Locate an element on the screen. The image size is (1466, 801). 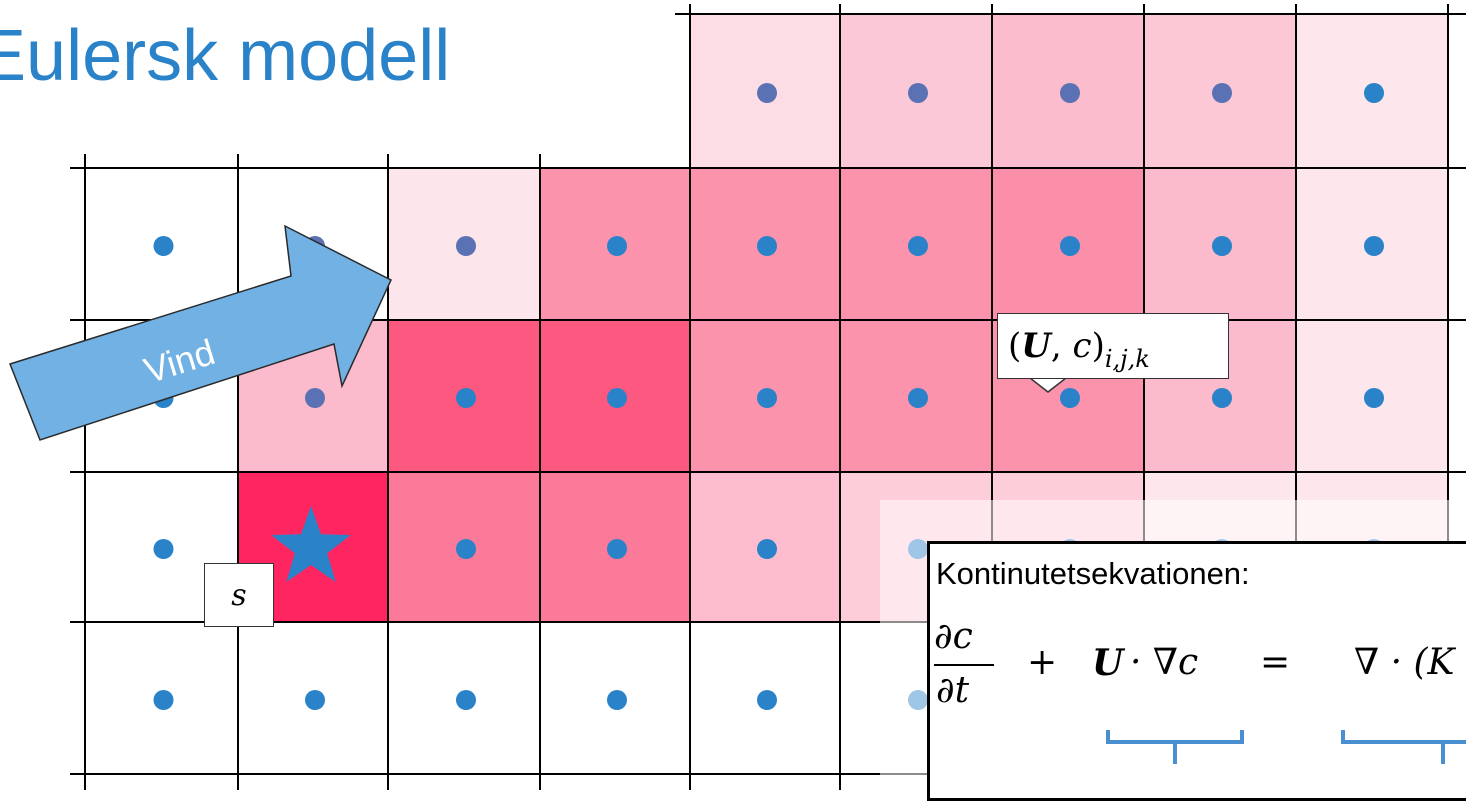
fraction-bar is located at coordinates (964, 665).